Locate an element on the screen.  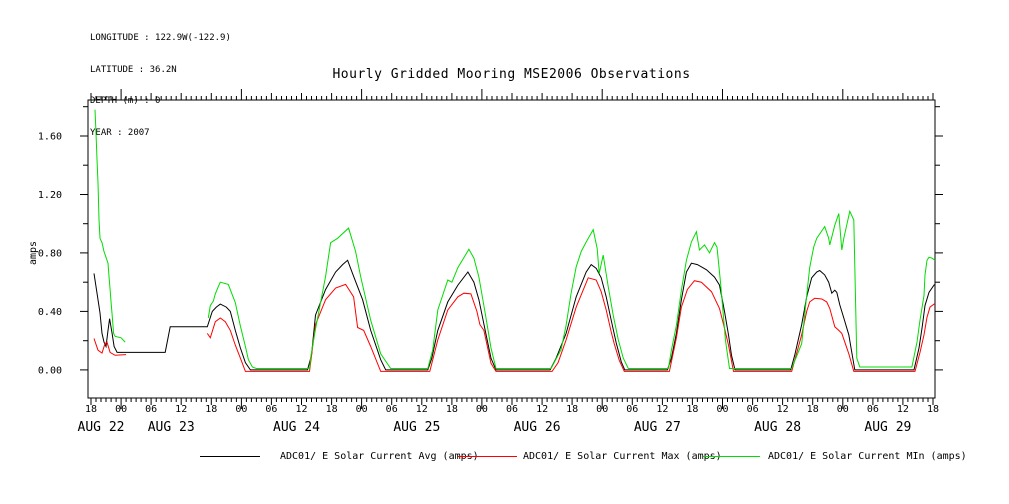
legend-line-min is located at coordinates (731, 456).